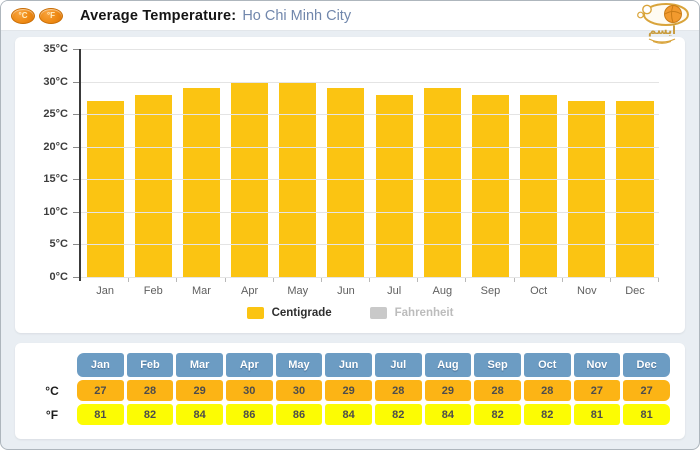  What do you see at coordinates (394, 185) in the screenshot?
I see `bar-jul` at bounding box center [394, 185].